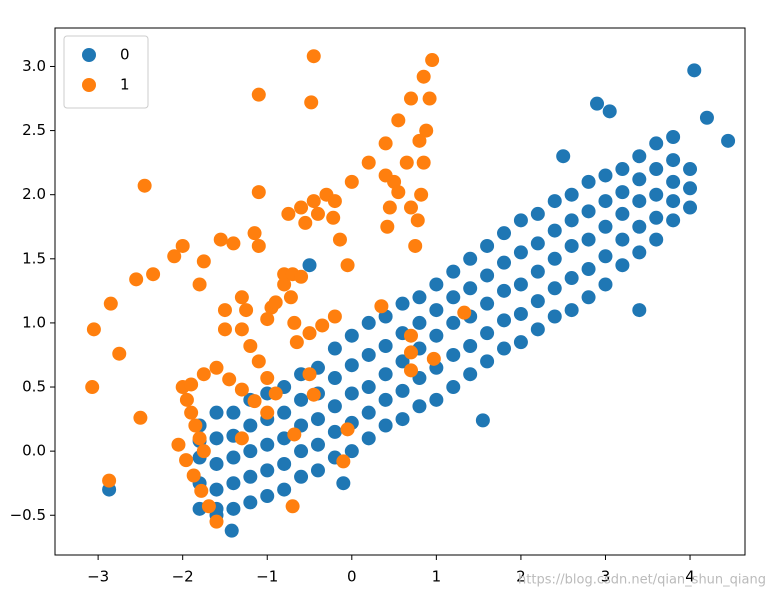 The image size is (772, 597). What do you see at coordinates (34, 451) in the screenshot?
I see `y-tick-label: 0.0` at bounding box center [34, 451].